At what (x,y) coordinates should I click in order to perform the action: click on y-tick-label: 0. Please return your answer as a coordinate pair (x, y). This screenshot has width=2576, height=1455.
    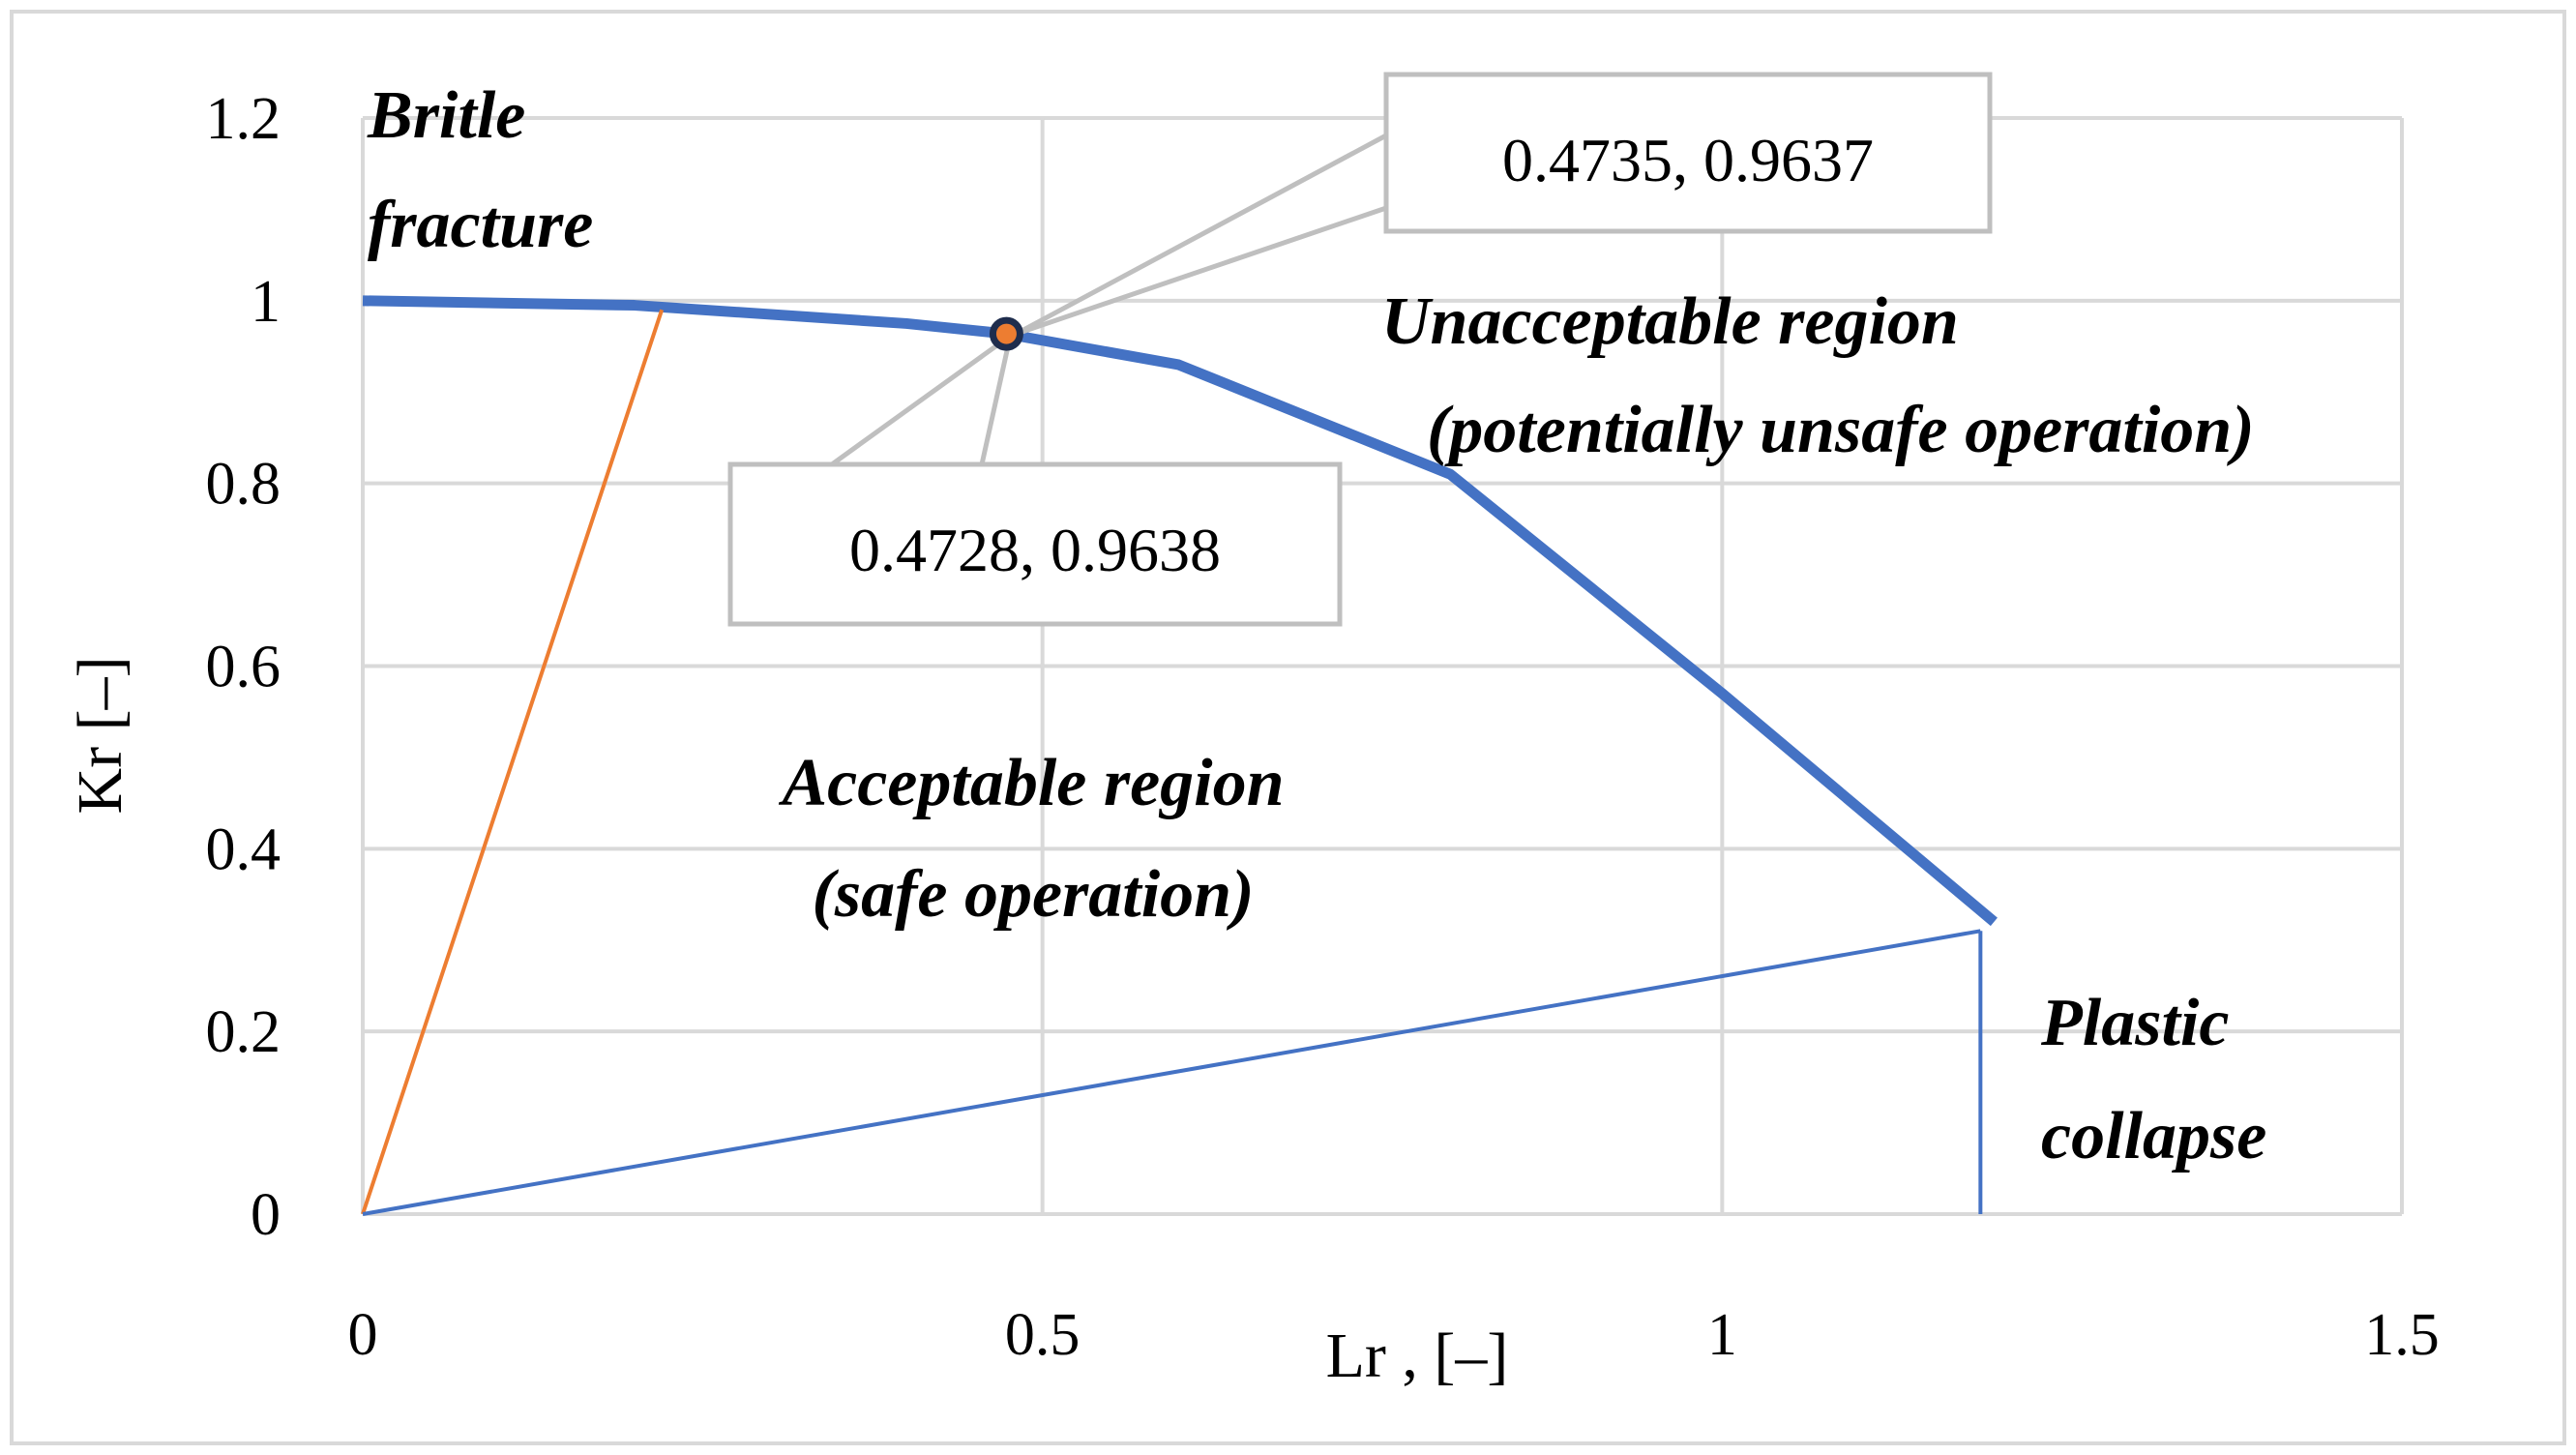
    Looking at the image, I should click on (266, 1215).